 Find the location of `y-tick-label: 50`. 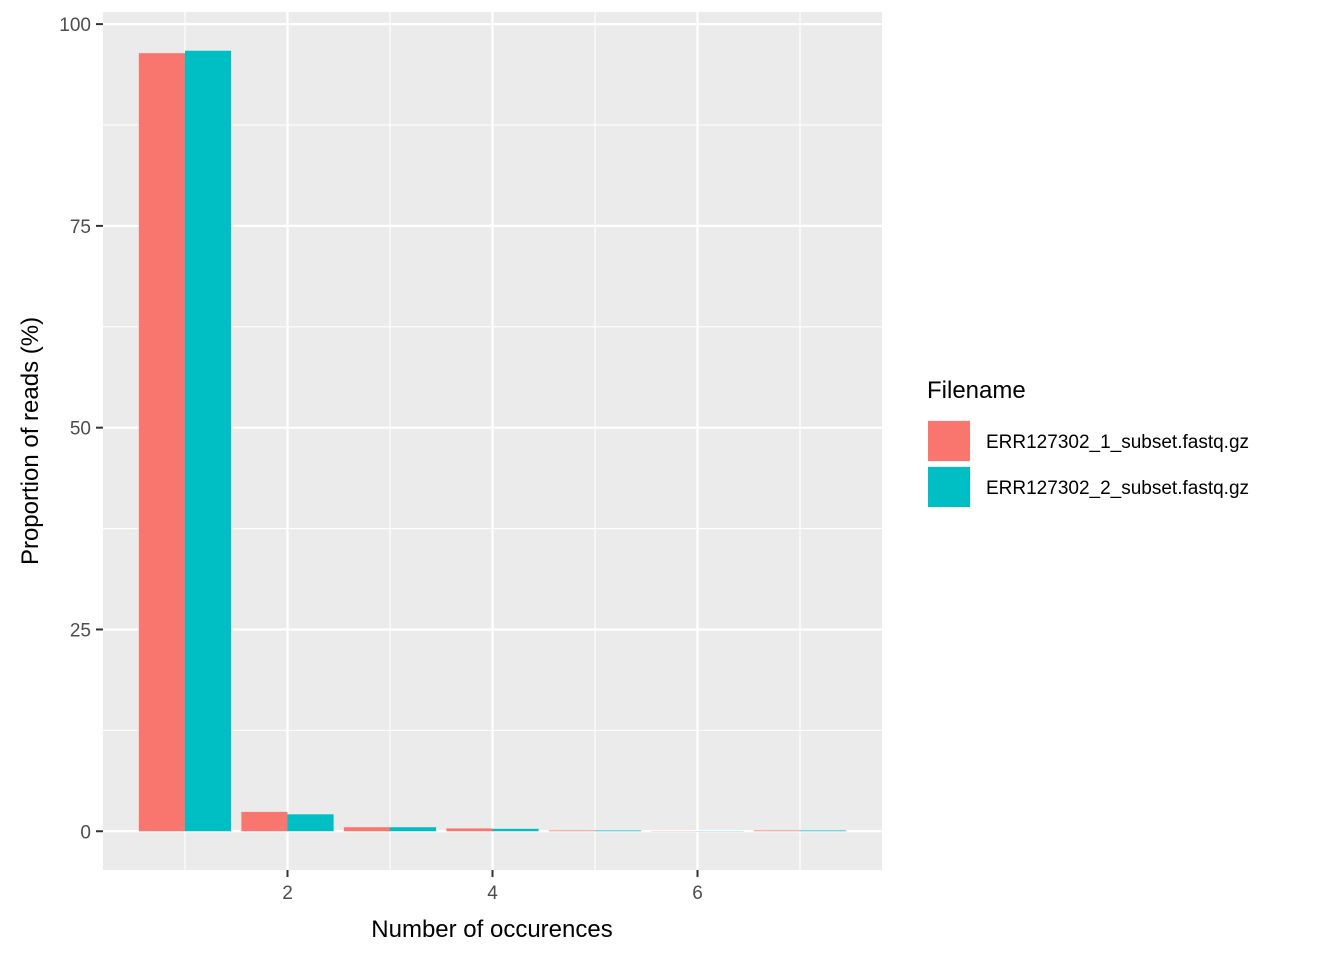

y-tick-label: 50 is located at coordinates (80, 429).